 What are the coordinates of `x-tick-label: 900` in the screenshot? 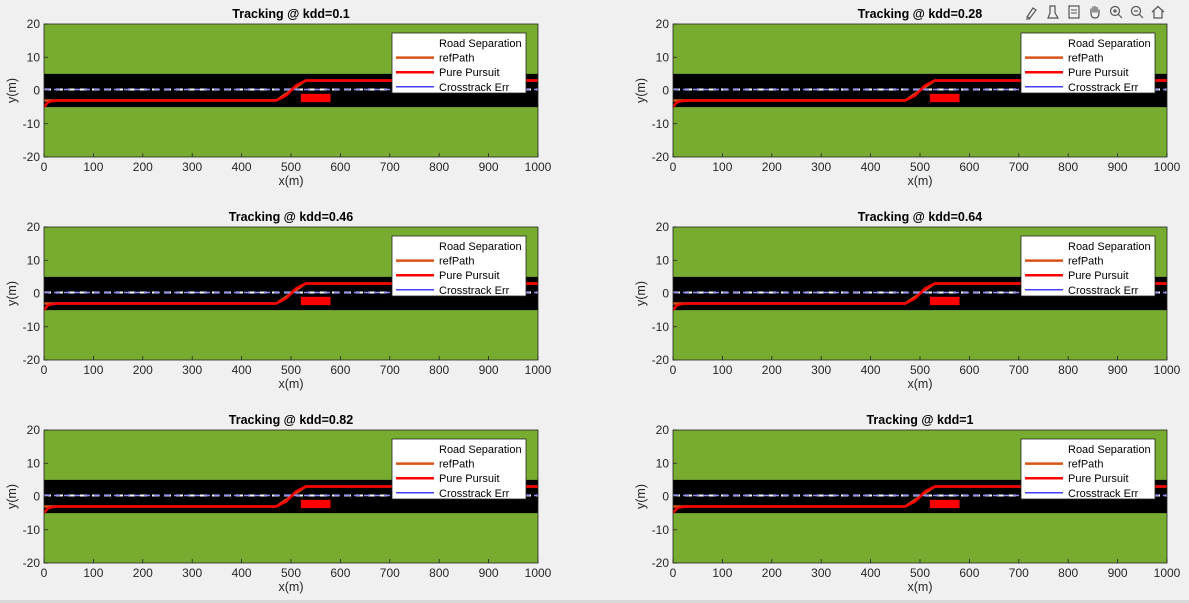 It's located at (1118, 370).